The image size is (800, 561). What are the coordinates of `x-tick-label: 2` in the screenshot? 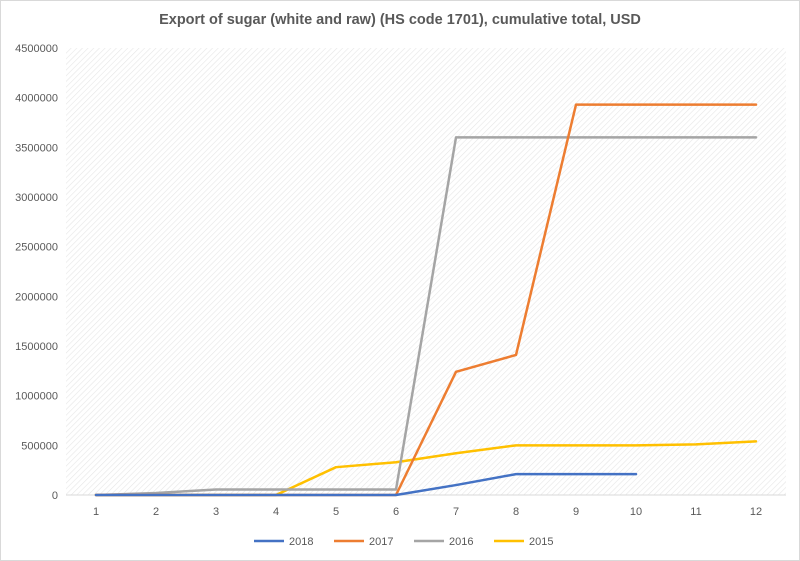 It's located at (156, 512).